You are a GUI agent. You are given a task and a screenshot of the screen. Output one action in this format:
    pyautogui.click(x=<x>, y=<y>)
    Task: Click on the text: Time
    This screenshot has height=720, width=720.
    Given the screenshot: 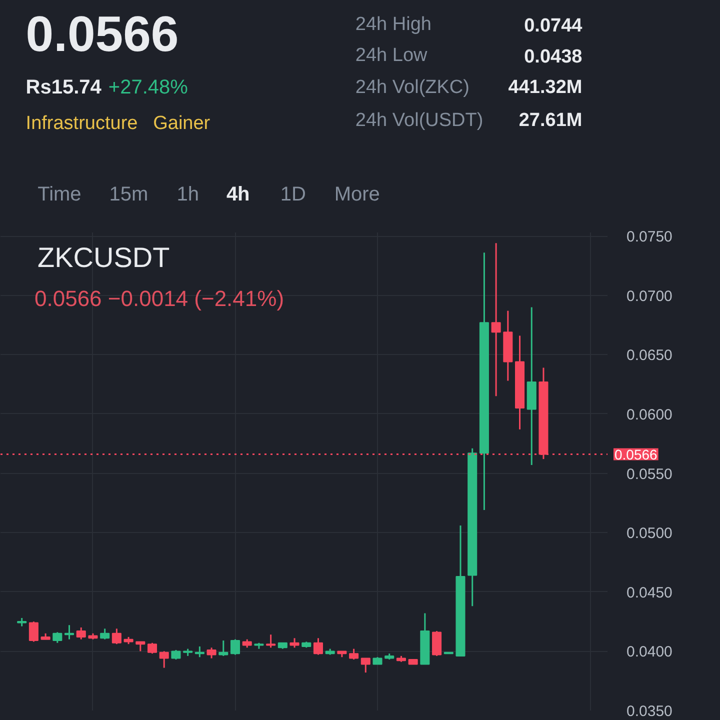 What is the action you would take?
    pyautogui.click(x=60, y=195)
    